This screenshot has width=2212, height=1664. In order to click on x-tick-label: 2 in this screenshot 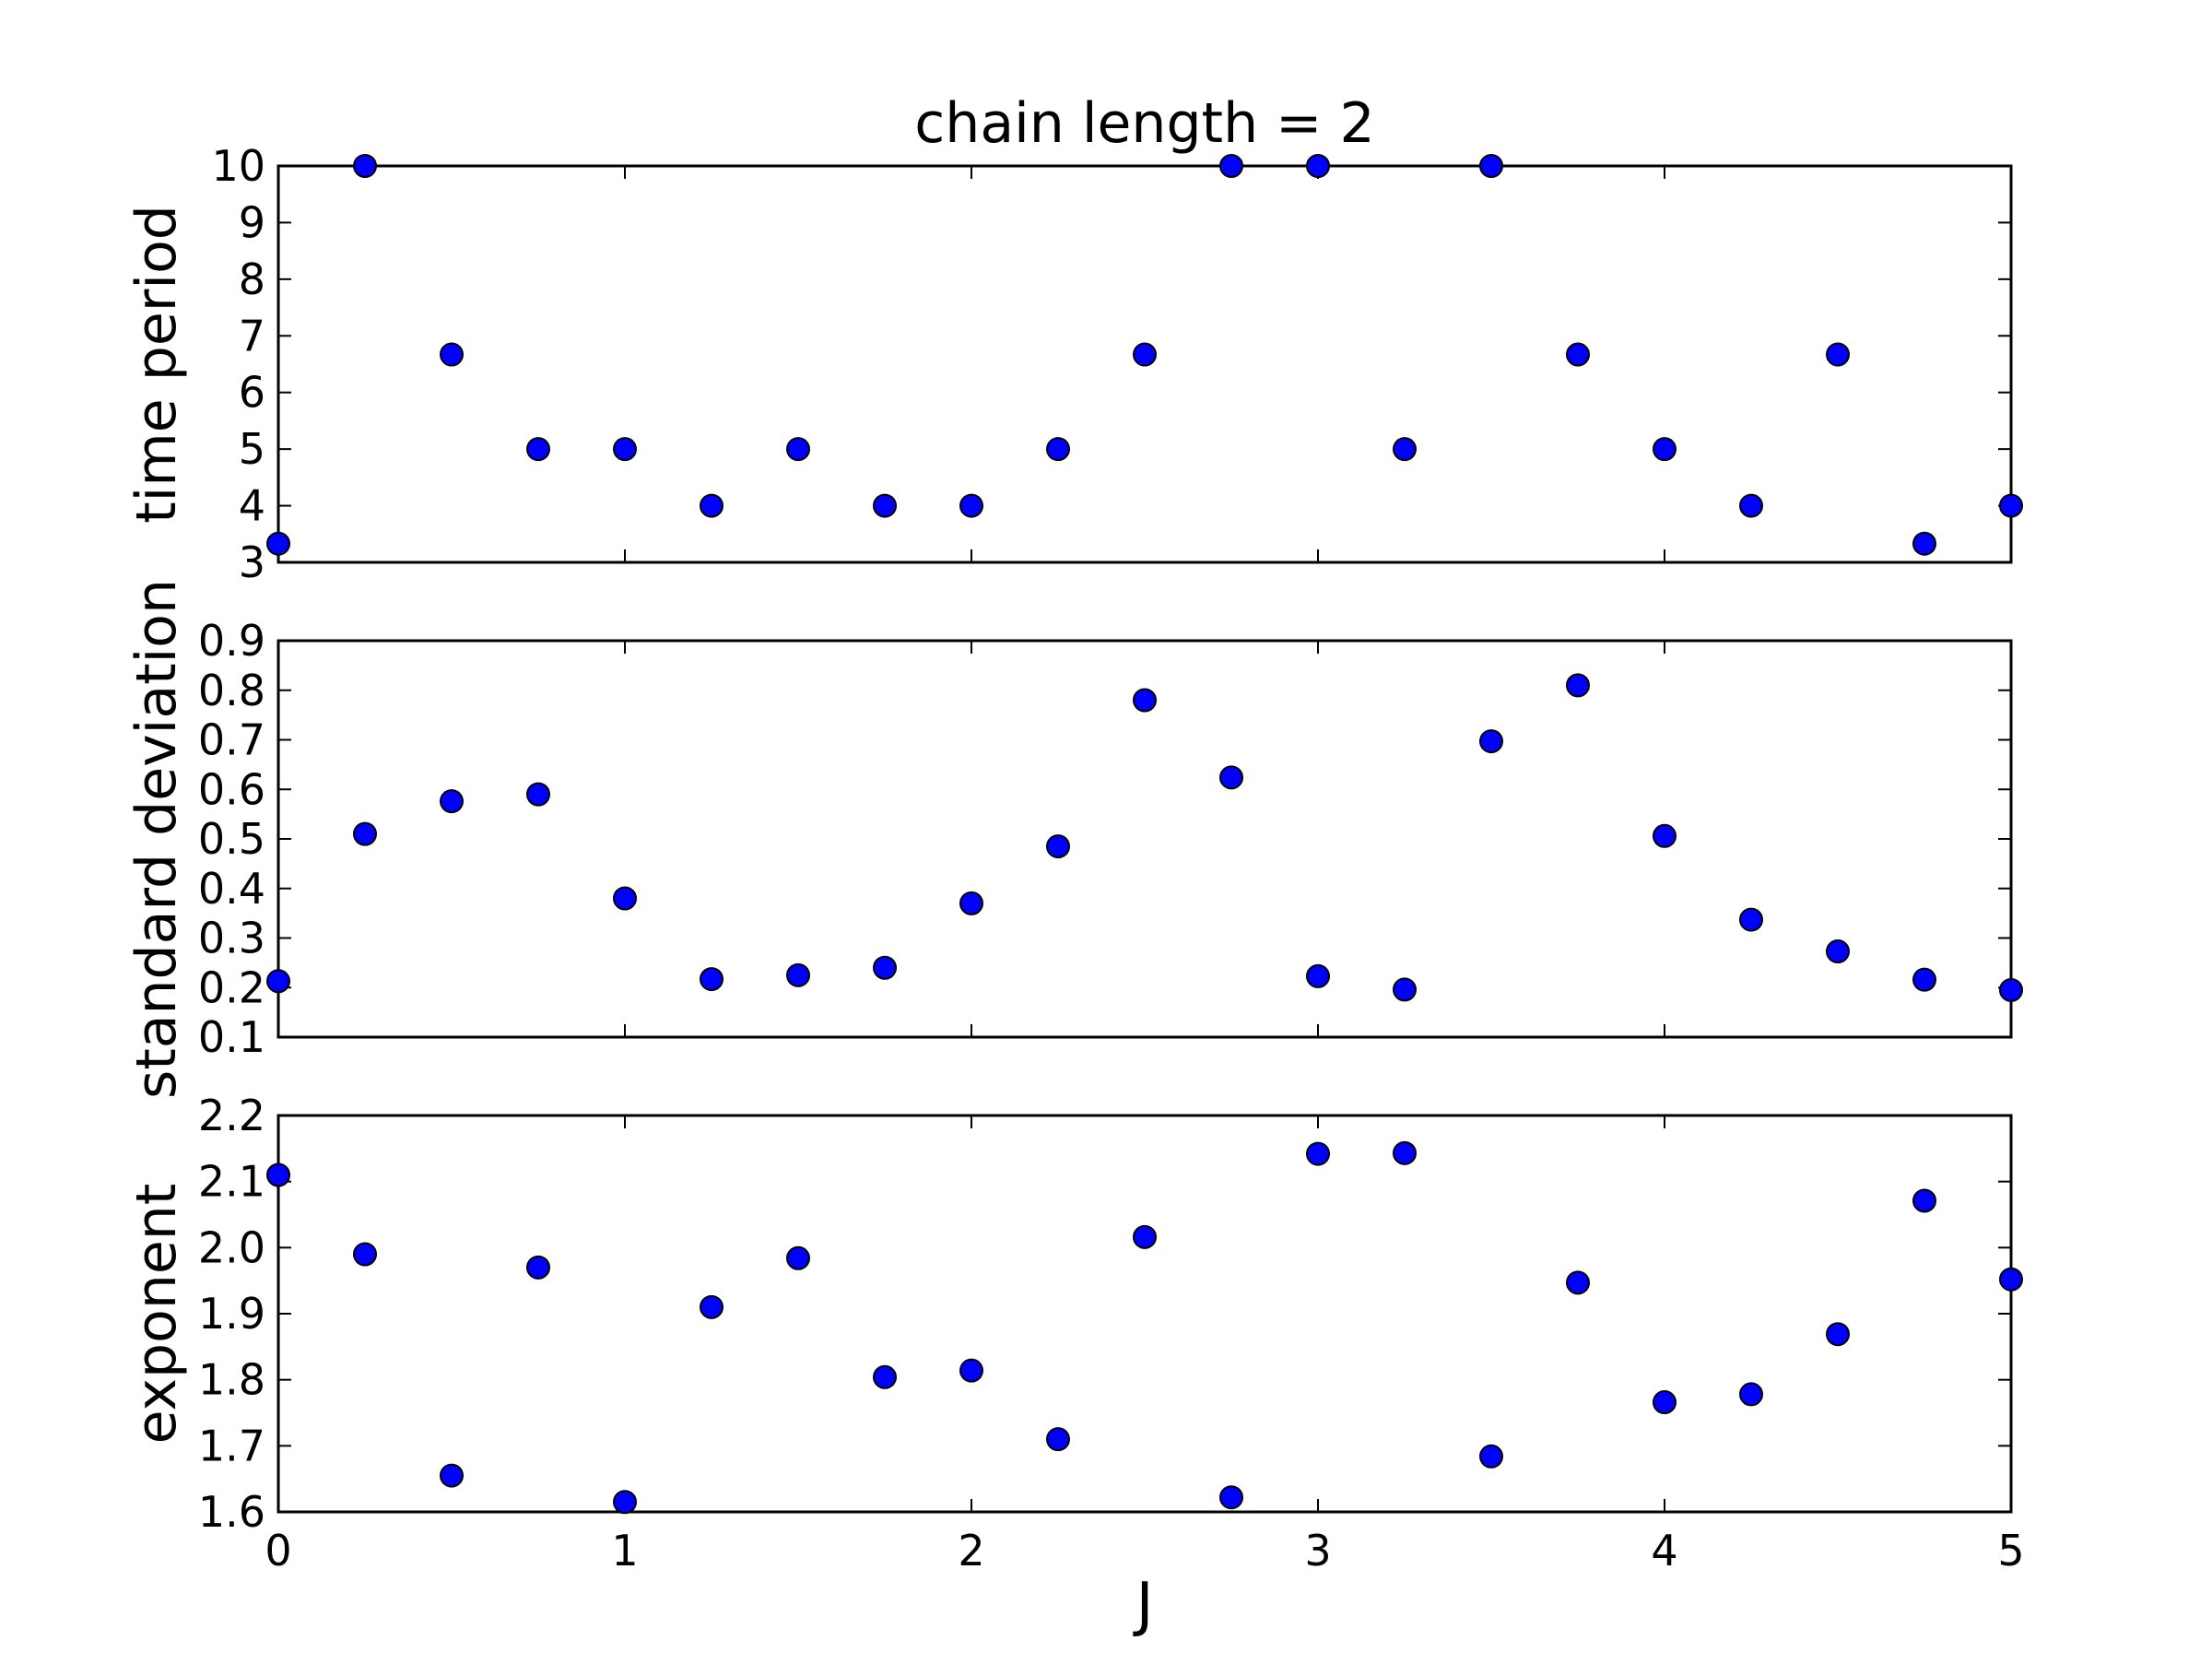, I will do `click(971, 1550)`.